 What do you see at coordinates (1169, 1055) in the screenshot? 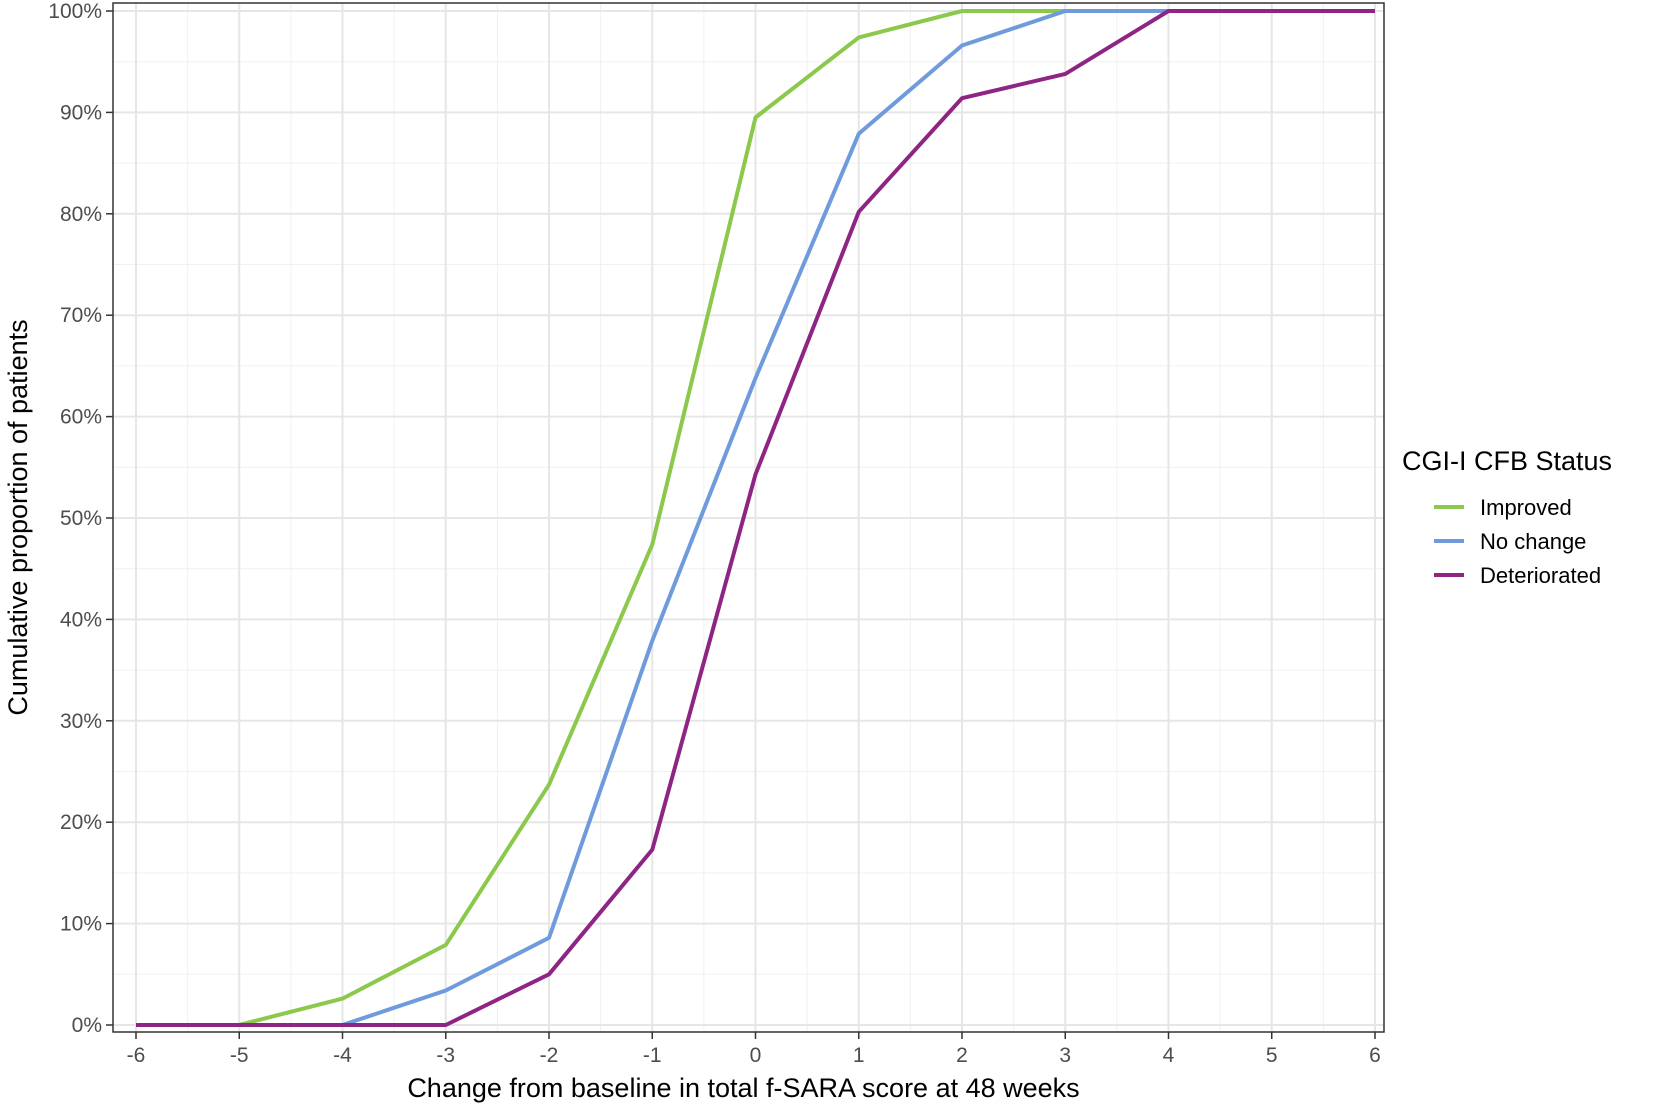
I see `x-tick-label: 4` at bounding box center [1169, 1055].